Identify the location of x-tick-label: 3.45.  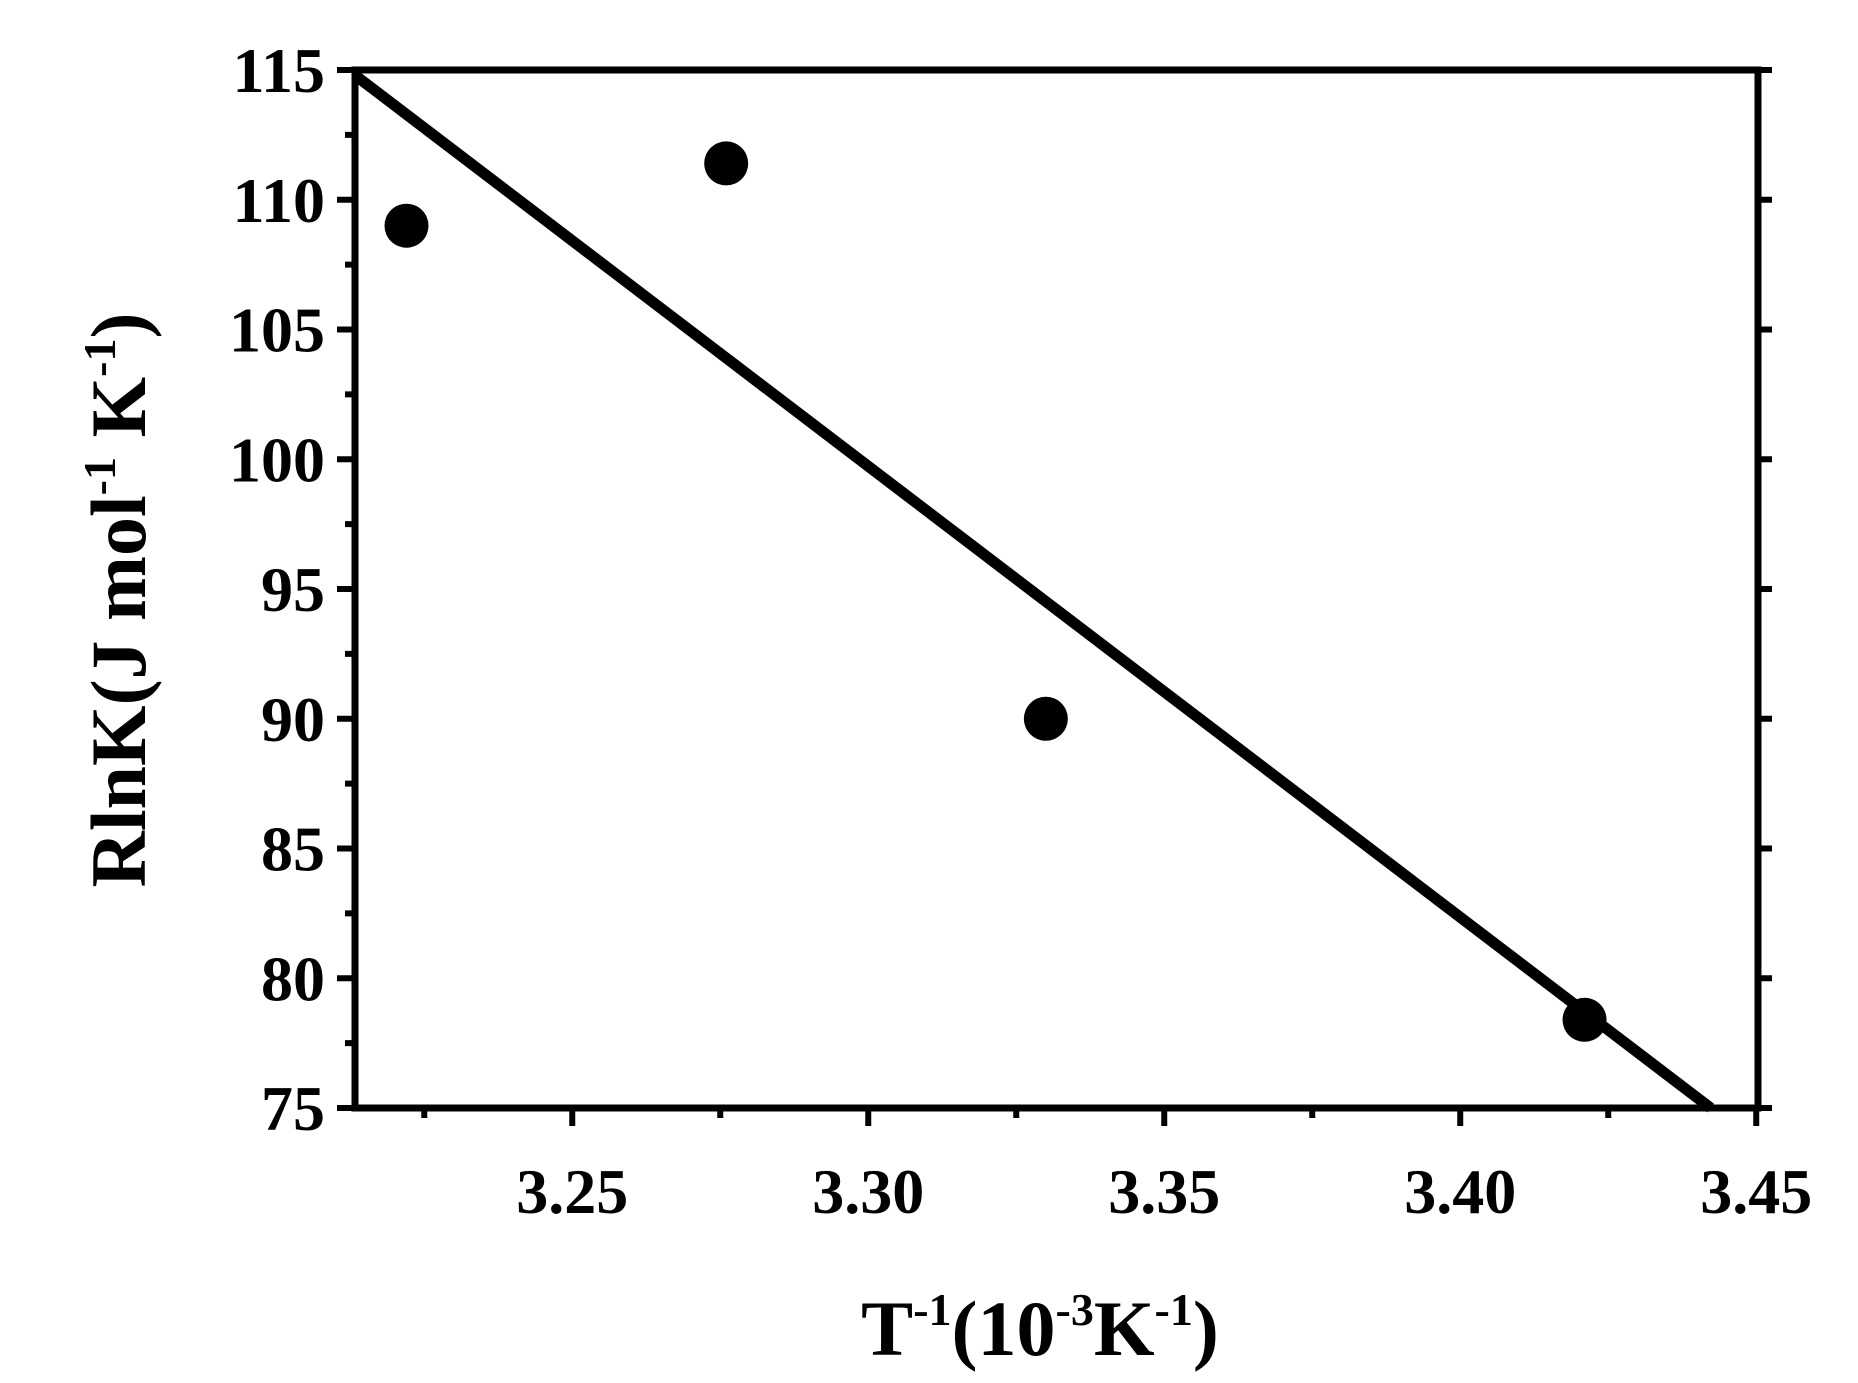
(1756, 1191).